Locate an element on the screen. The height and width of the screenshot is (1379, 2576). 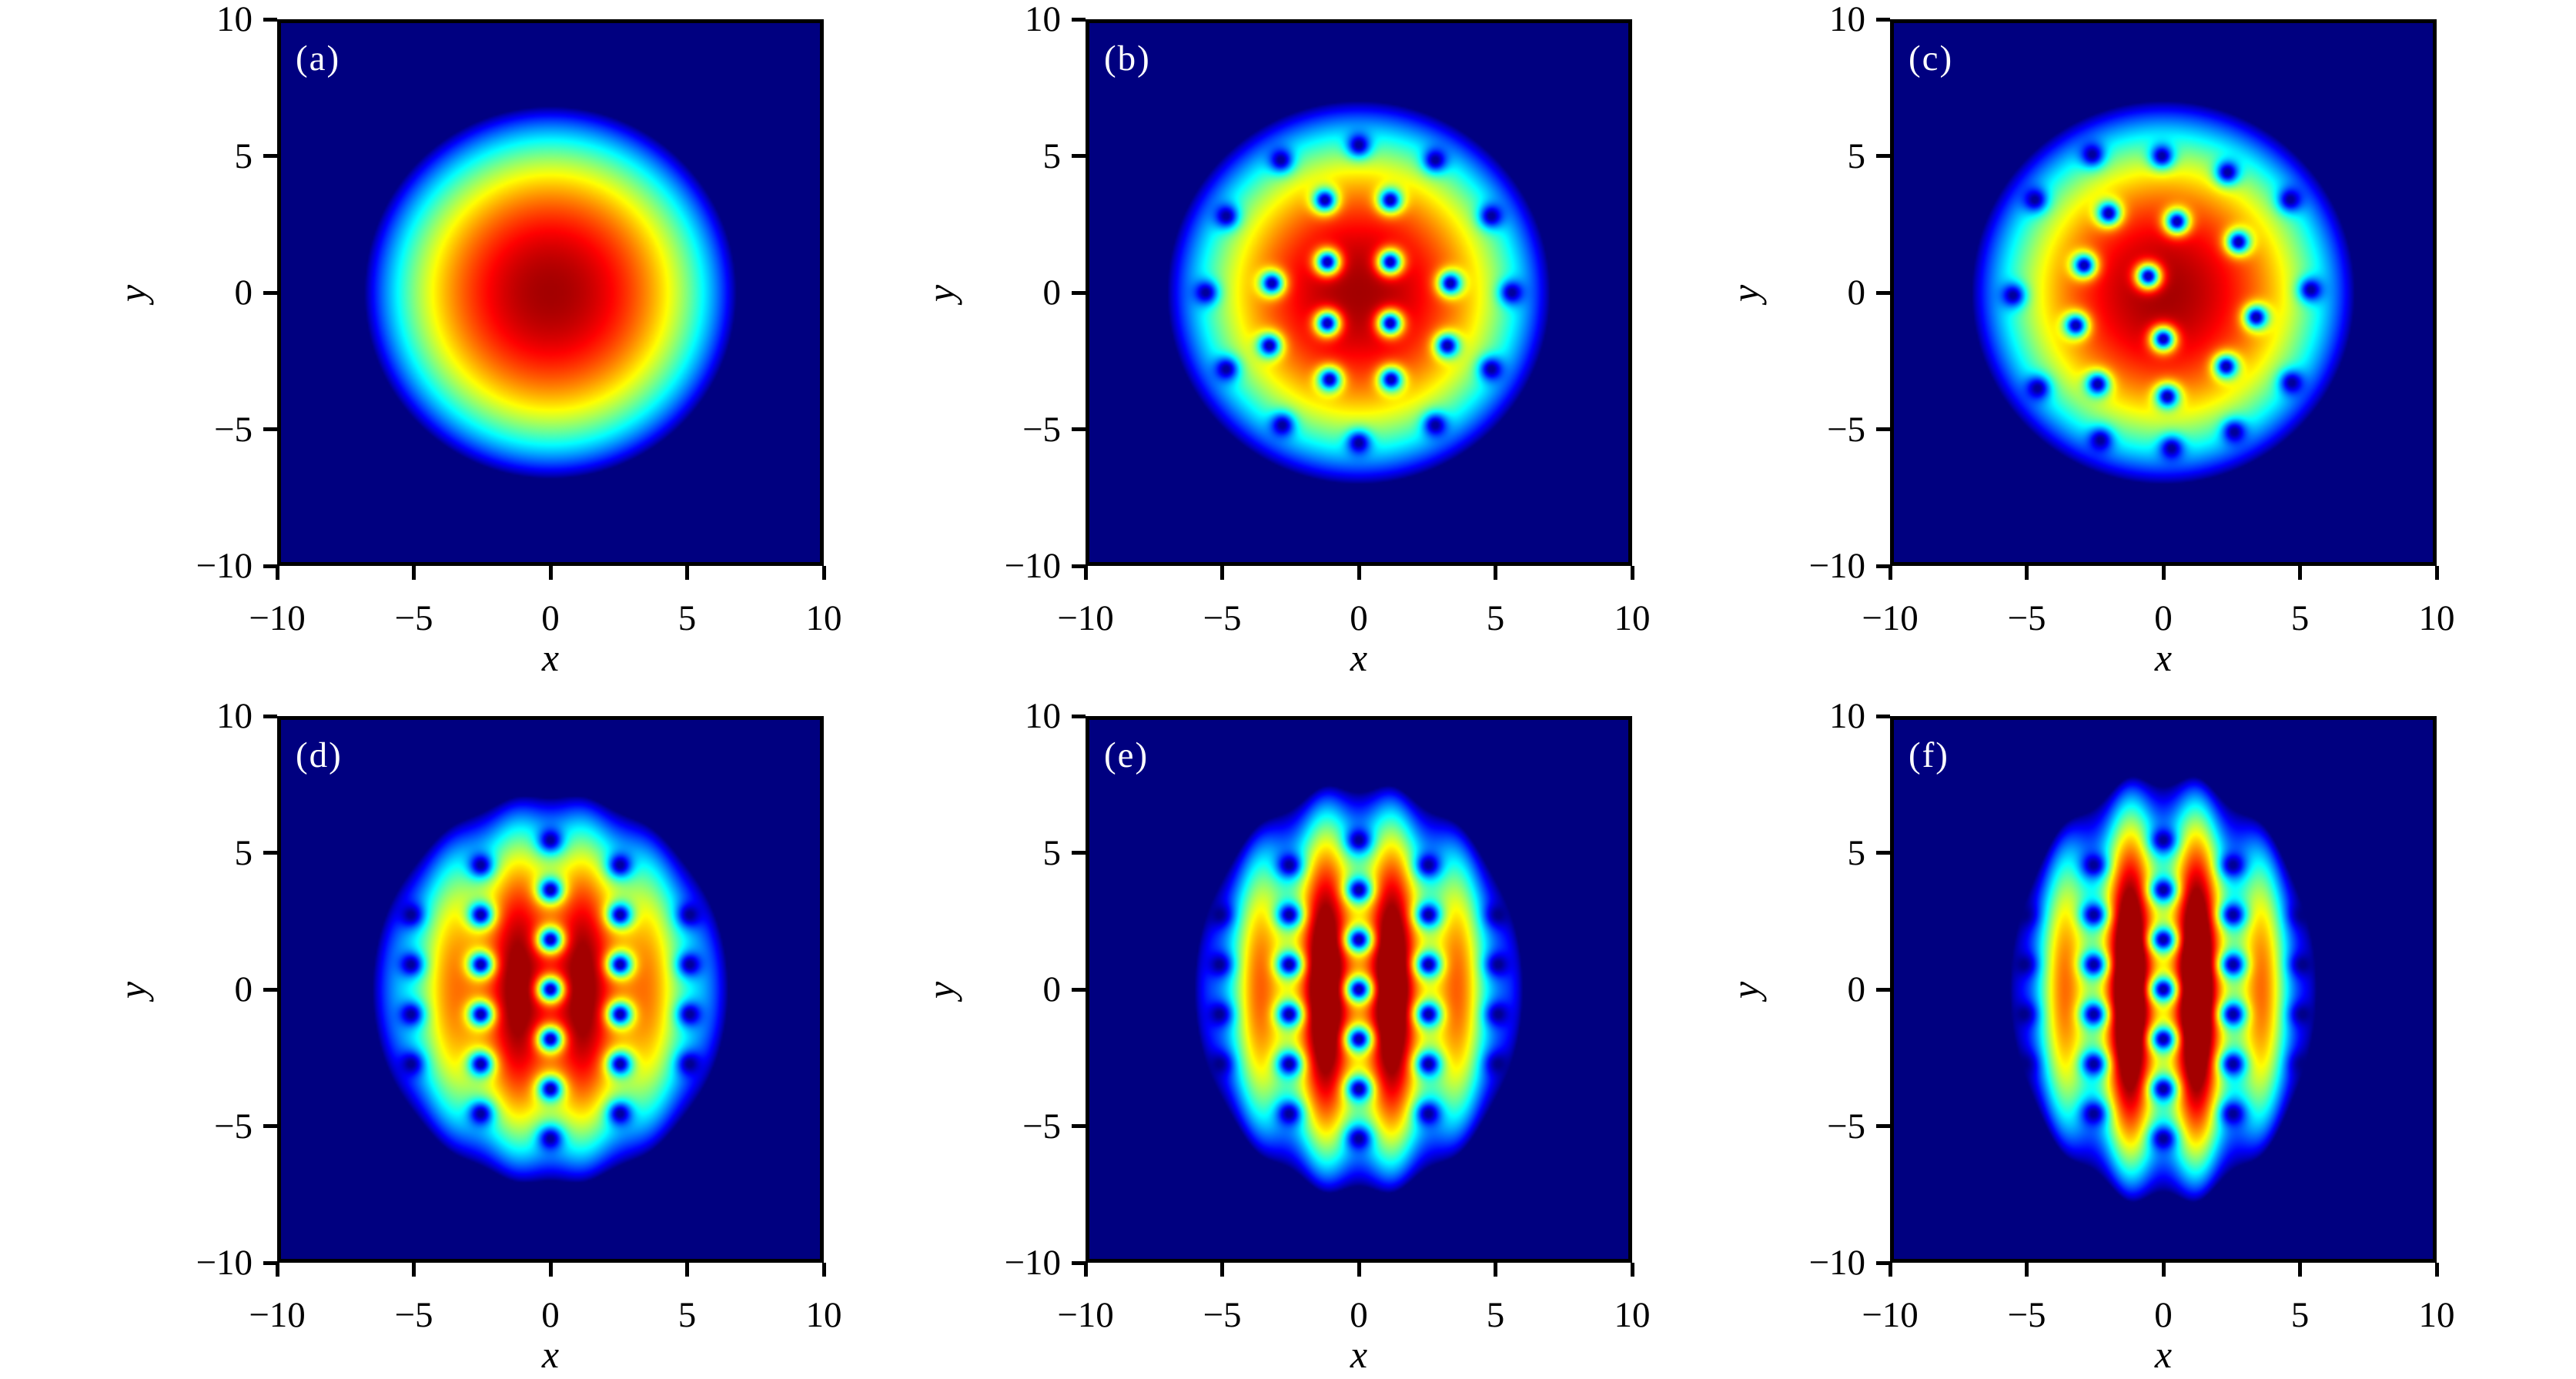
panel-c: (c) −10 −5 0 5 10 10 5 0 −5 −10 x y is located at coordinates (2090, 339).